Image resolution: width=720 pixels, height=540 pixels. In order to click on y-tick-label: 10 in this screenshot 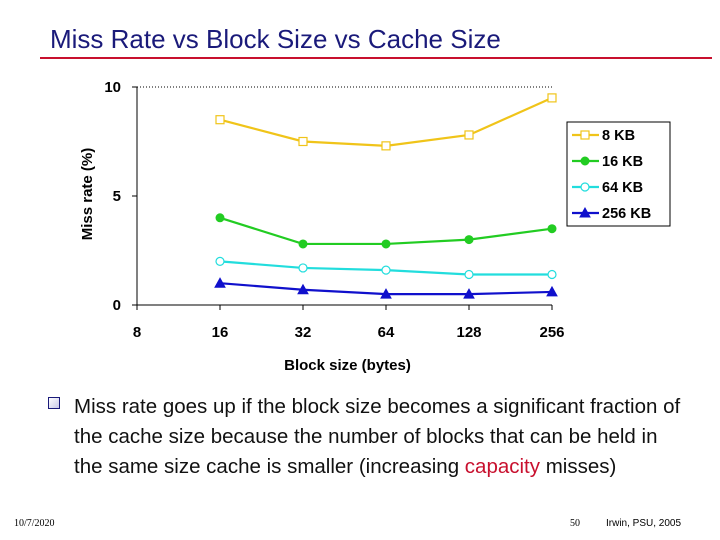, I will do `click(112, 87)`.